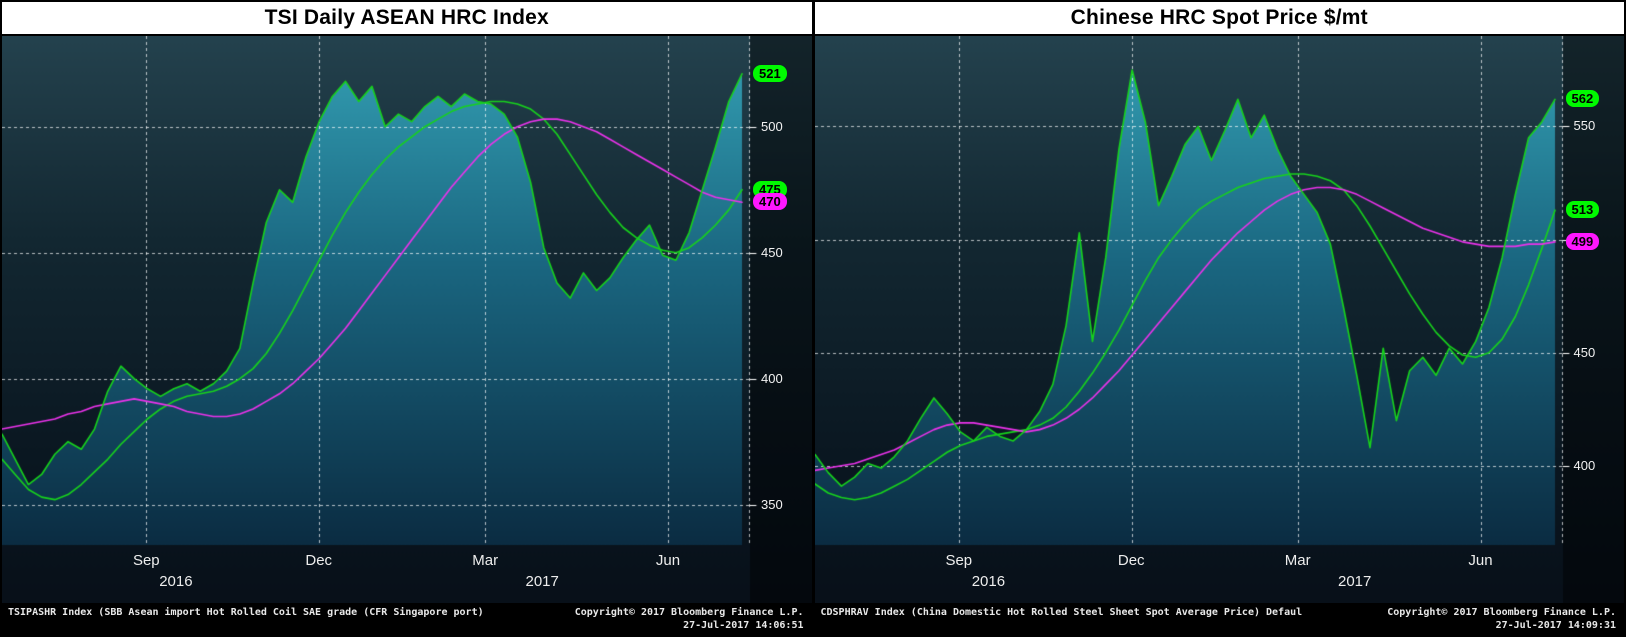 The width and height of the screenshot is (1626, 637). Describe the element at coordinates (1584, 126) in the screenshot. I see `y-axis-tick-label: 550` at that location.